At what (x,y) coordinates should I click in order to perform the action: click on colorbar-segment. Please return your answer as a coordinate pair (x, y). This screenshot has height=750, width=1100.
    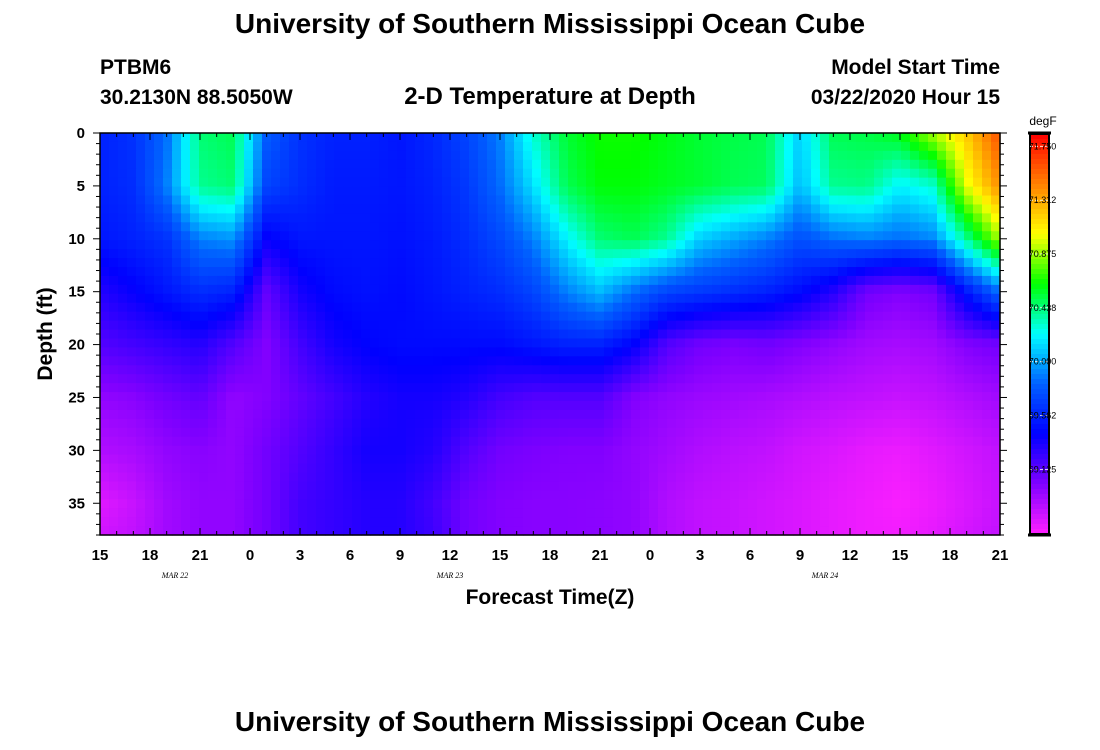
    Looking at the image, I should click on (1039, 417).